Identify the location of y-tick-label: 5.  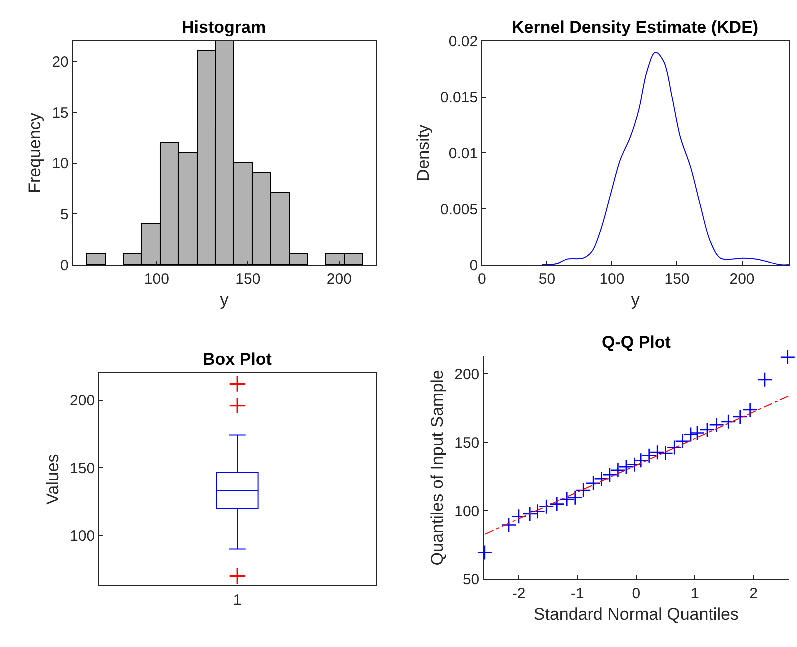
(64, 215).